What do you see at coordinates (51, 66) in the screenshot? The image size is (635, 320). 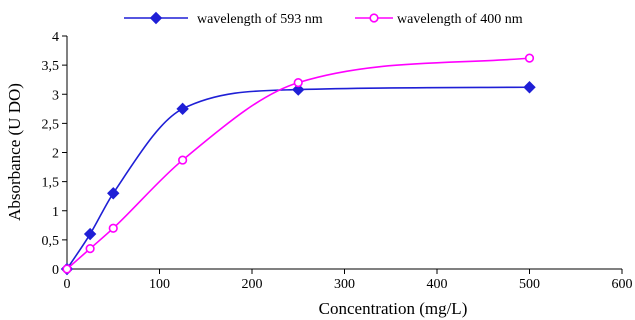 I see `y-tick-label: 3,5` at bounding box center [51, 66].